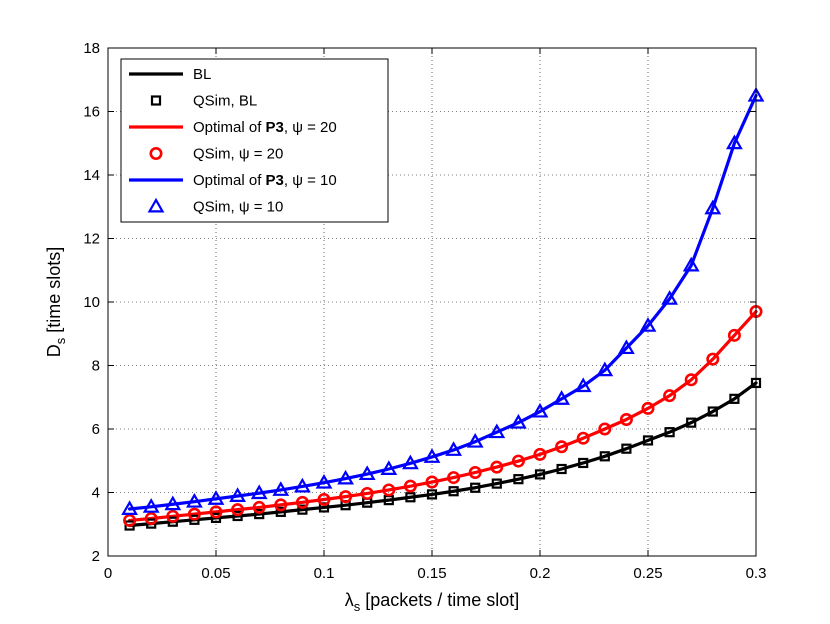 The width and height of the screenshot is (830, 624). What do you see at coordinates (96, 429) in the screenshot?
I see `y-tick-label: 6` at bounding box center [96, 429].